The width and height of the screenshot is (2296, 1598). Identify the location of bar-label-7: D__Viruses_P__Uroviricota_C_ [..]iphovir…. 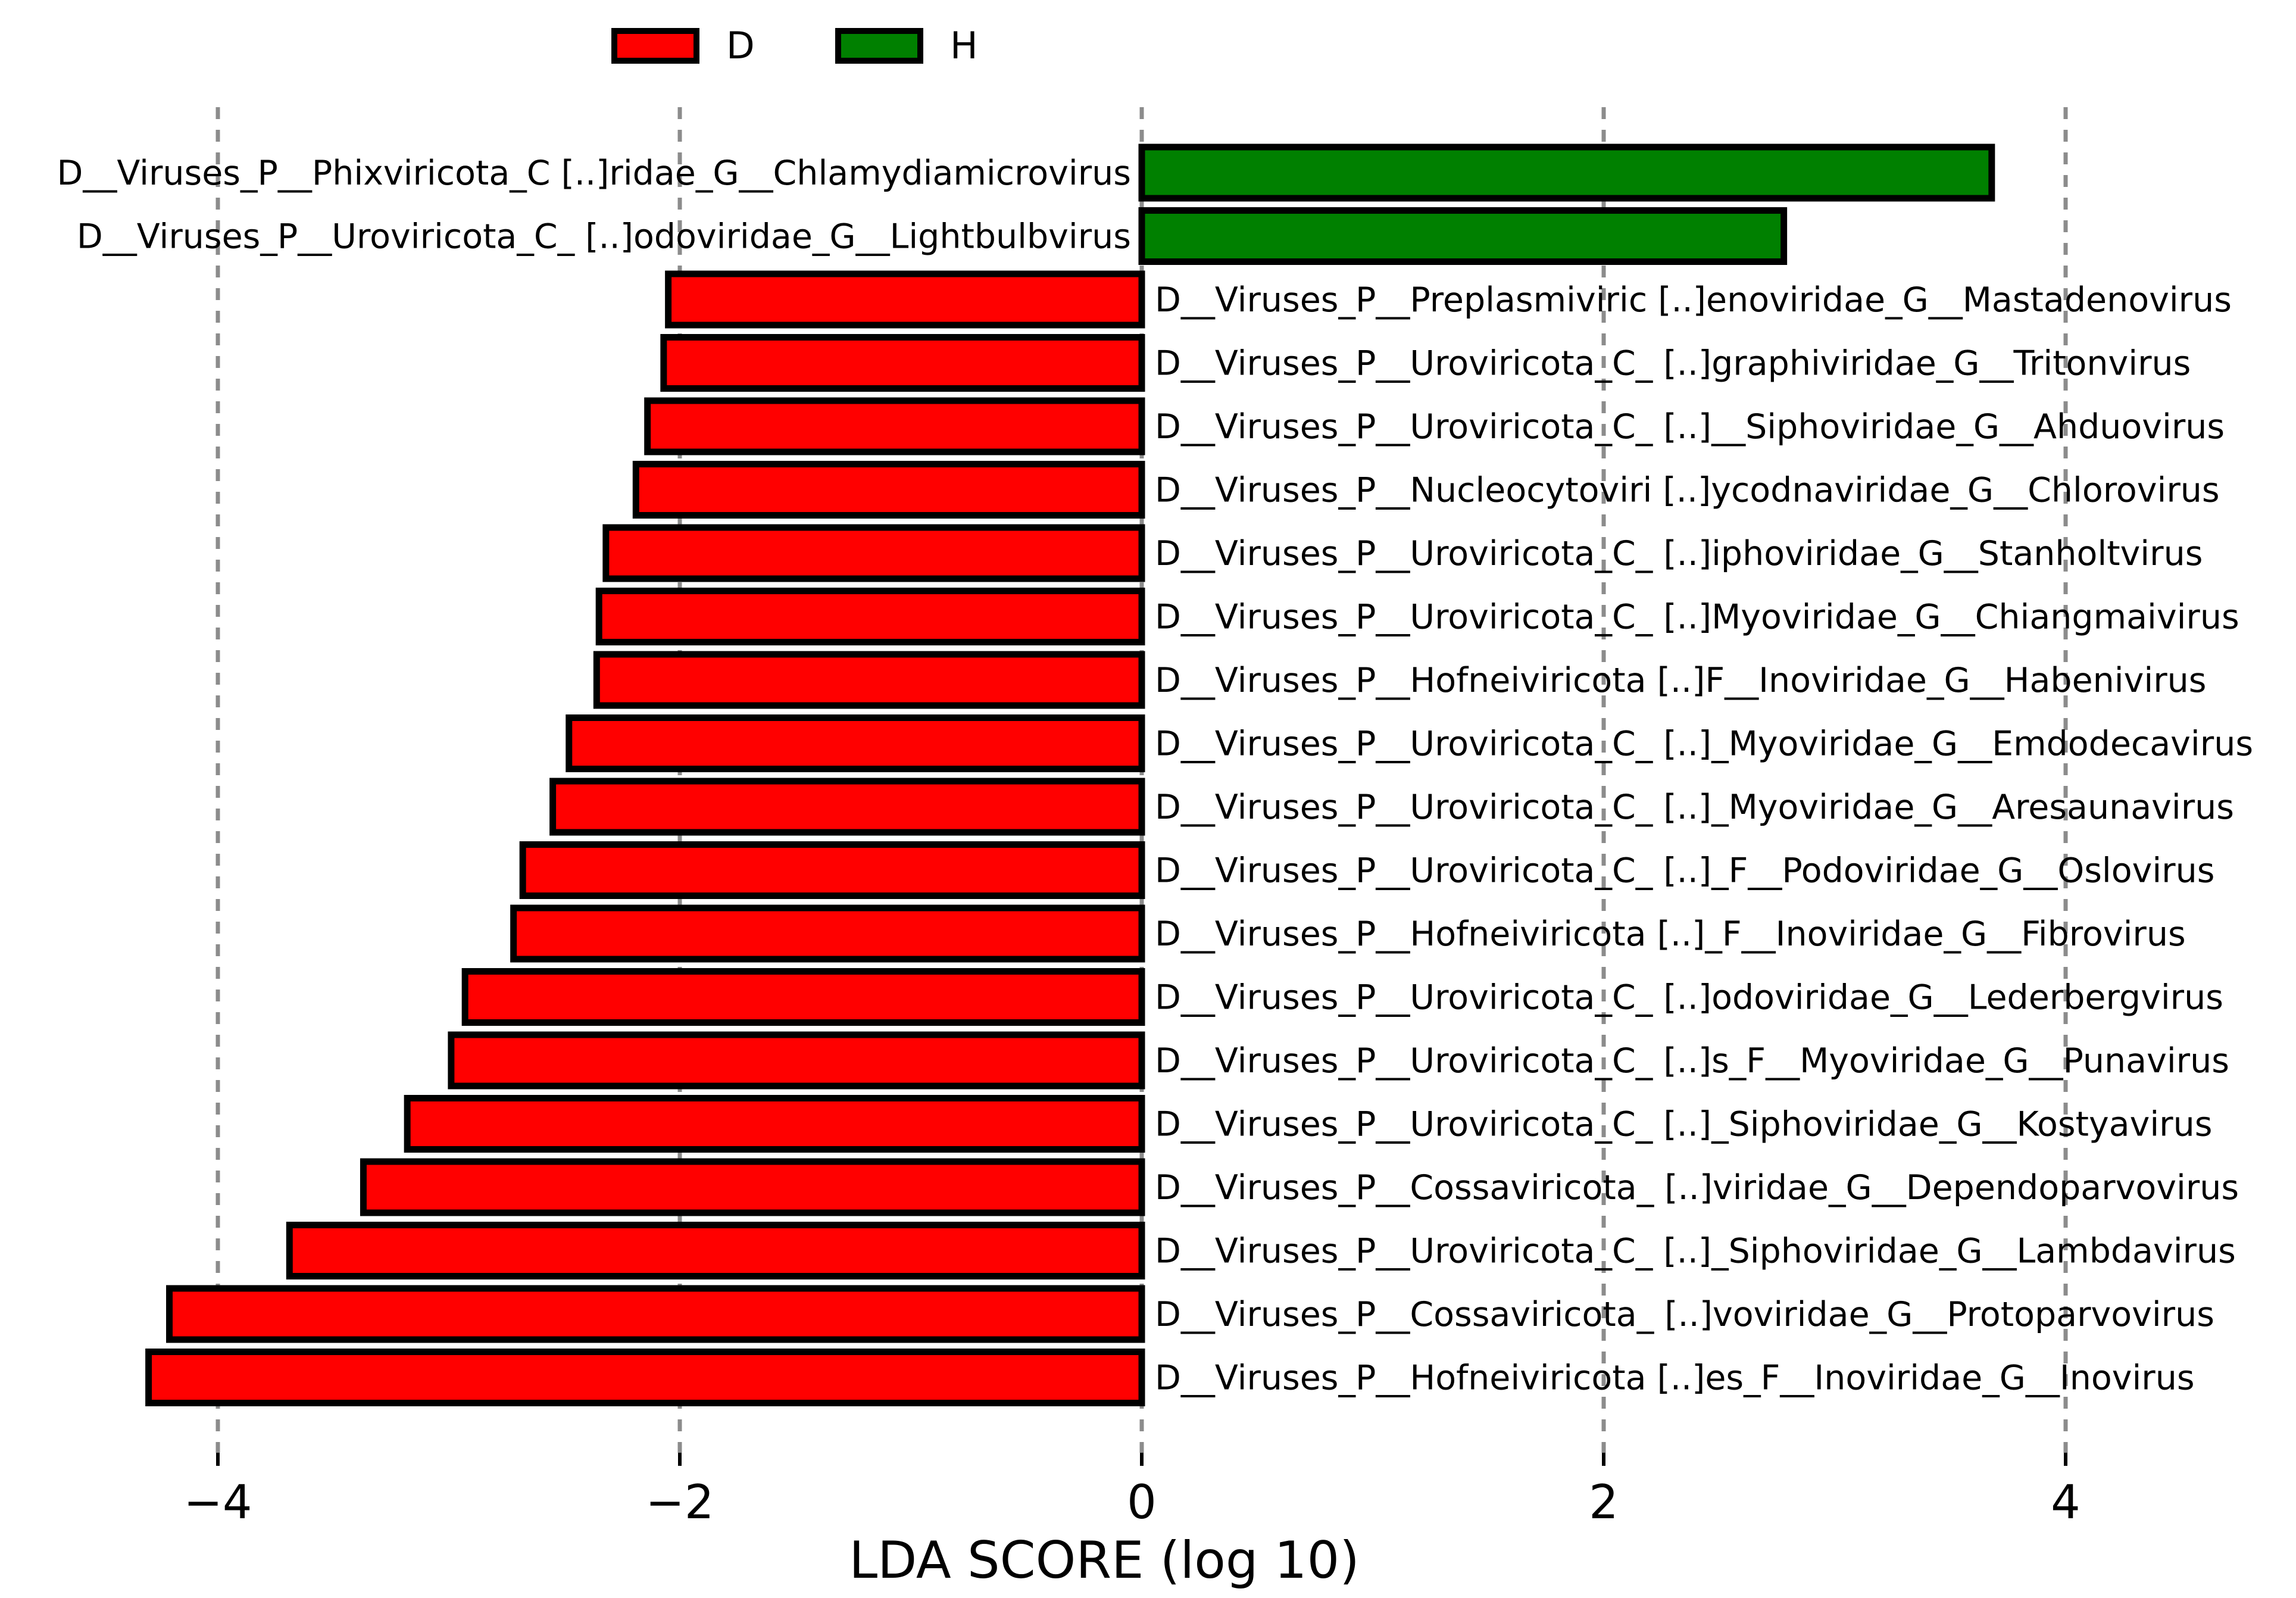
(1679, 554).